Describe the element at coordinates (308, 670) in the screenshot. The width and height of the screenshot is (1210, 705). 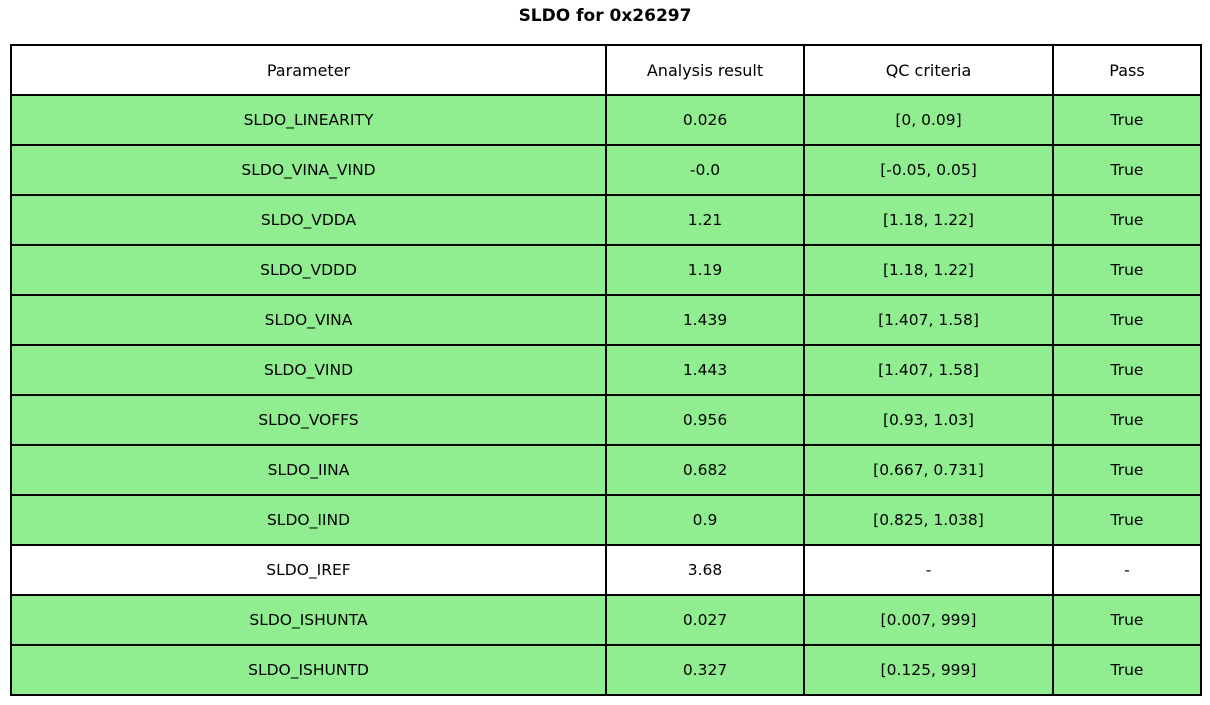
I see `param-cell: SLDO_ISHUNTD` at that location.